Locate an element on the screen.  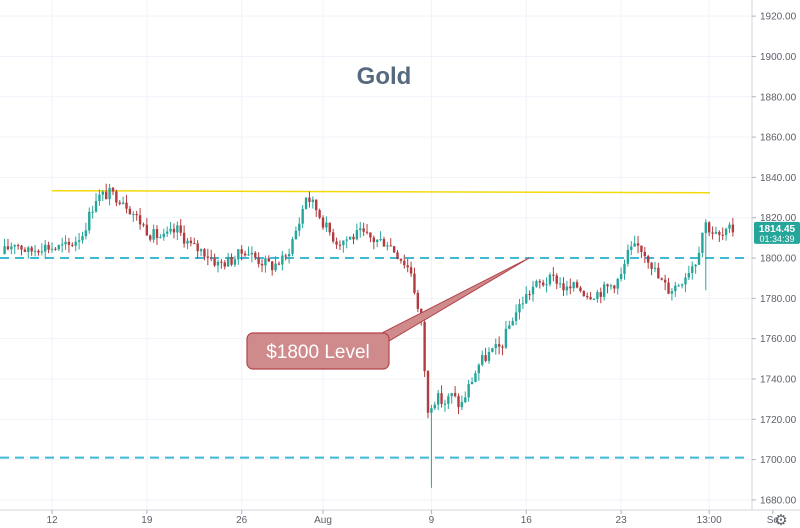
y-tick-label: 1840.00 is located at coordinates (778, 178).